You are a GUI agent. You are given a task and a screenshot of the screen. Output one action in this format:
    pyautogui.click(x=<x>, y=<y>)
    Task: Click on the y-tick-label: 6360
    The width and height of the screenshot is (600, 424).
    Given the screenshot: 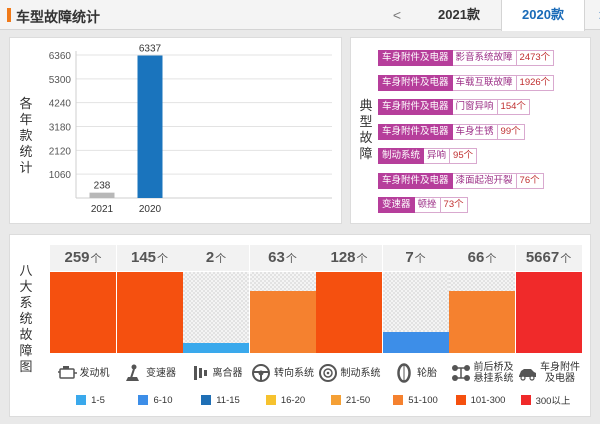 What is the action you would take?
    pyautogui.click(x=60, y=56)
    